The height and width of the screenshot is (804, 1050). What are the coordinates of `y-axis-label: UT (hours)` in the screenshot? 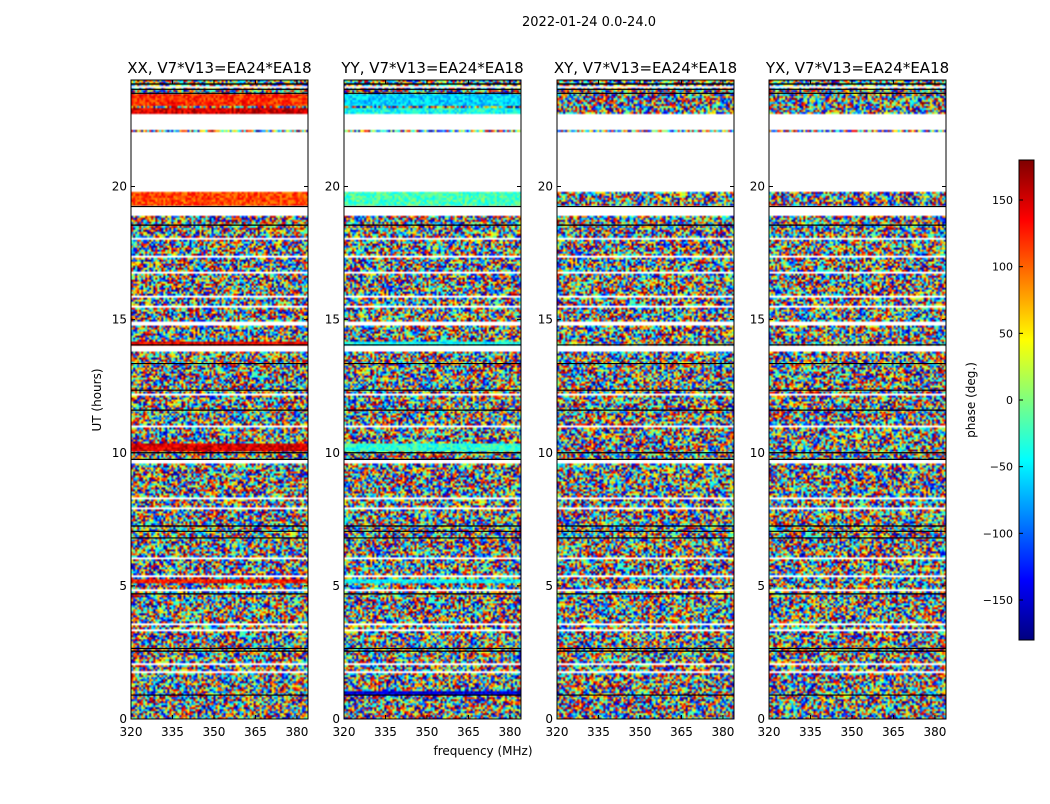 It's located at (97, 399).